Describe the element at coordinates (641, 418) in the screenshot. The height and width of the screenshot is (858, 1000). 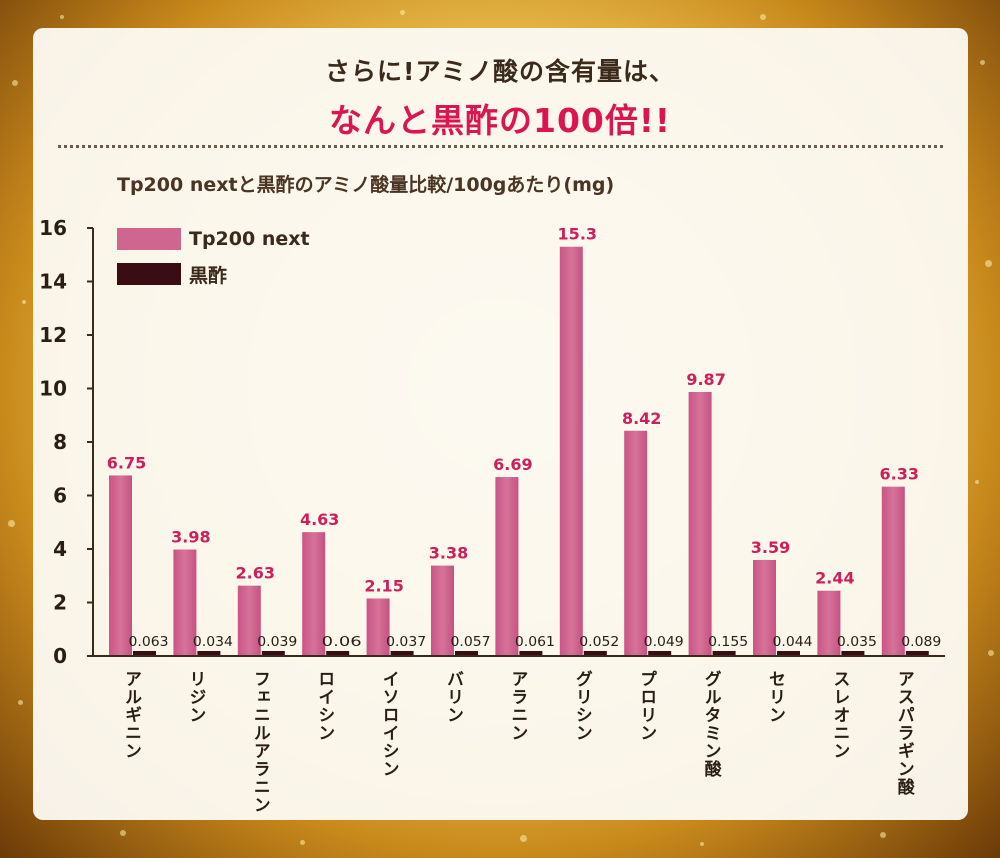
I see `value-label-tp200: 8.42` at that location.